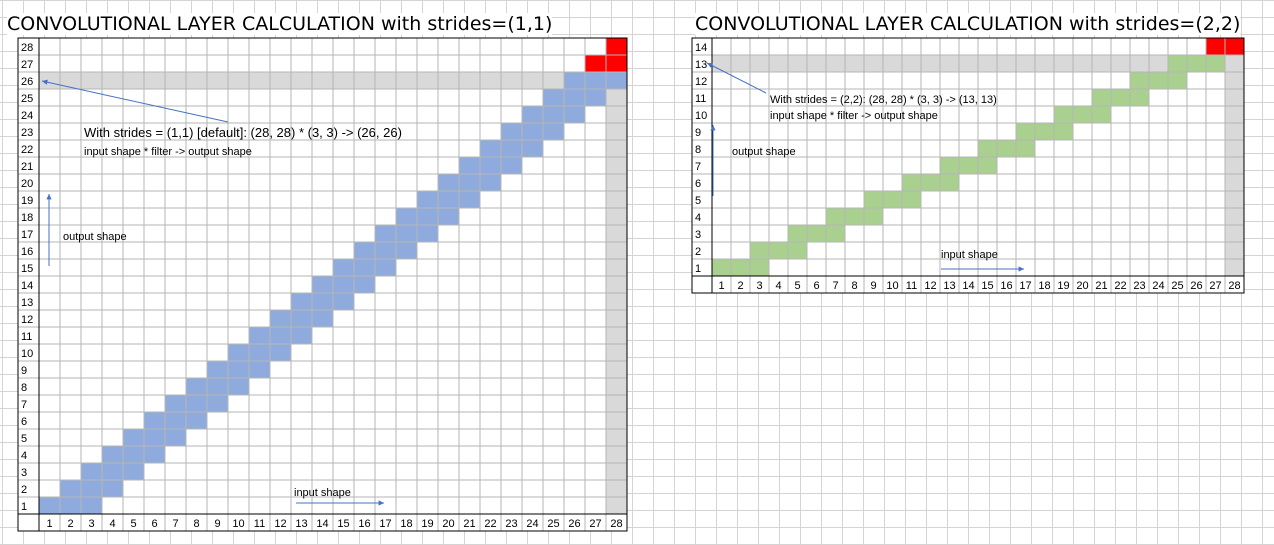 Image resolution: width=1274 pixels, height=545 pixels. What do you see at coordinates (854, 286) in the screenshot?
I see `right-column-label: 8` at bounding box center [854, 286].